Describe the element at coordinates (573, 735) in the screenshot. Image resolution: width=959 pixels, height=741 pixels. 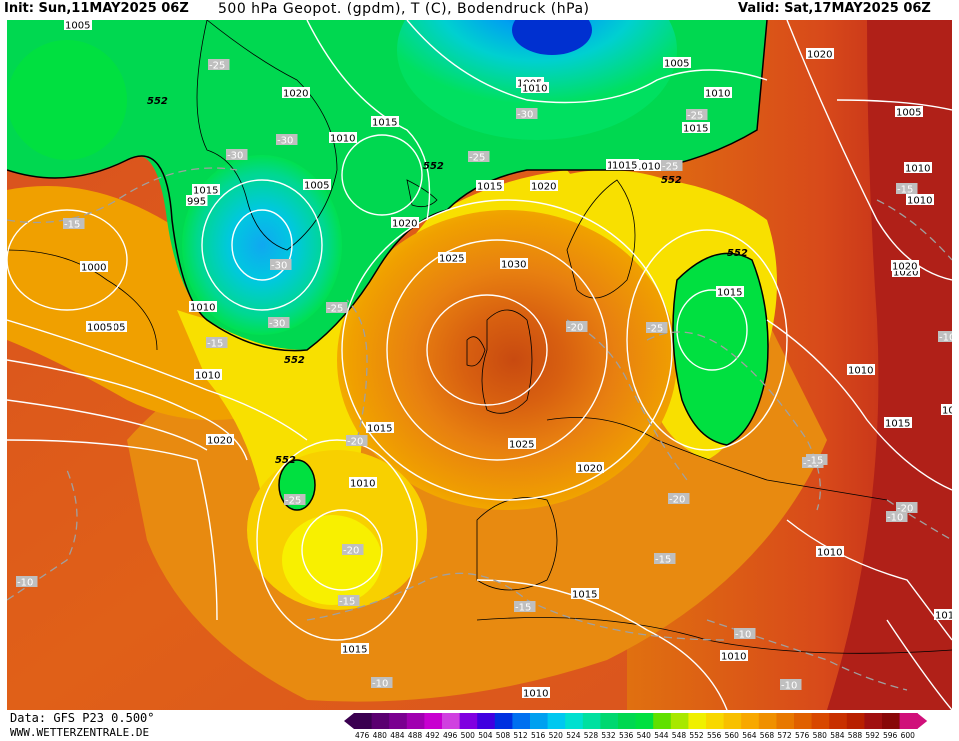
I see `legend-value: 524` at that location.